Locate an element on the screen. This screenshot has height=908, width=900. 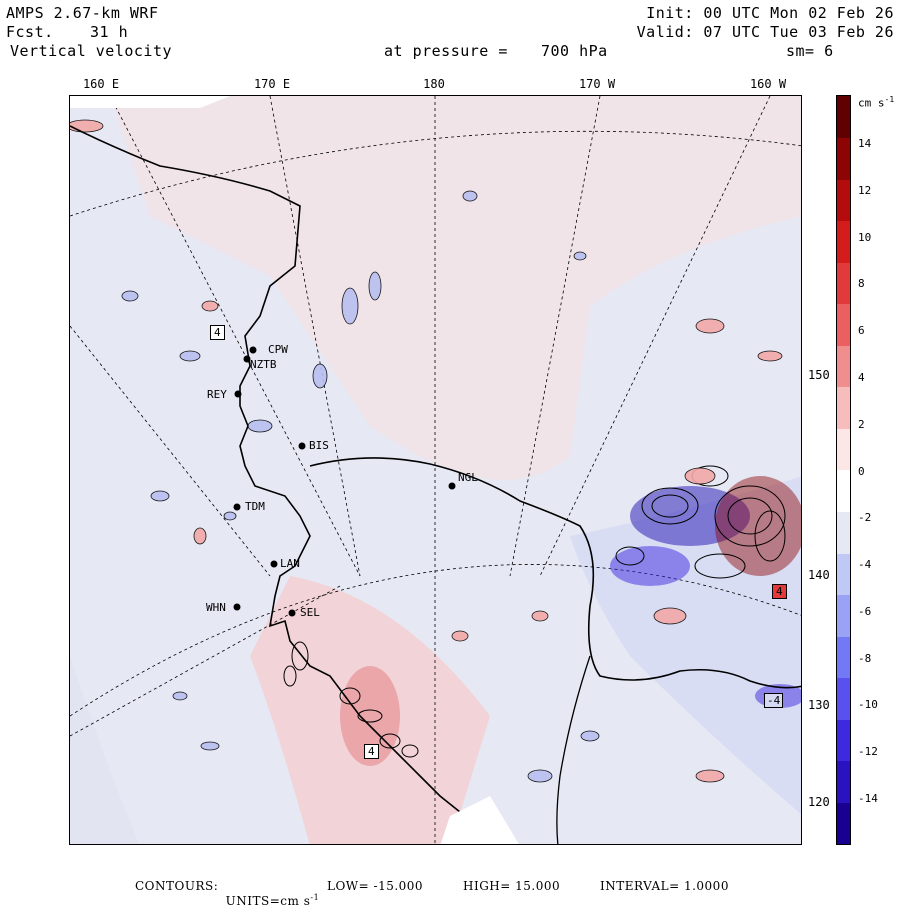
colorbar-tick-label: -14 is located at coordinates (868, 798).